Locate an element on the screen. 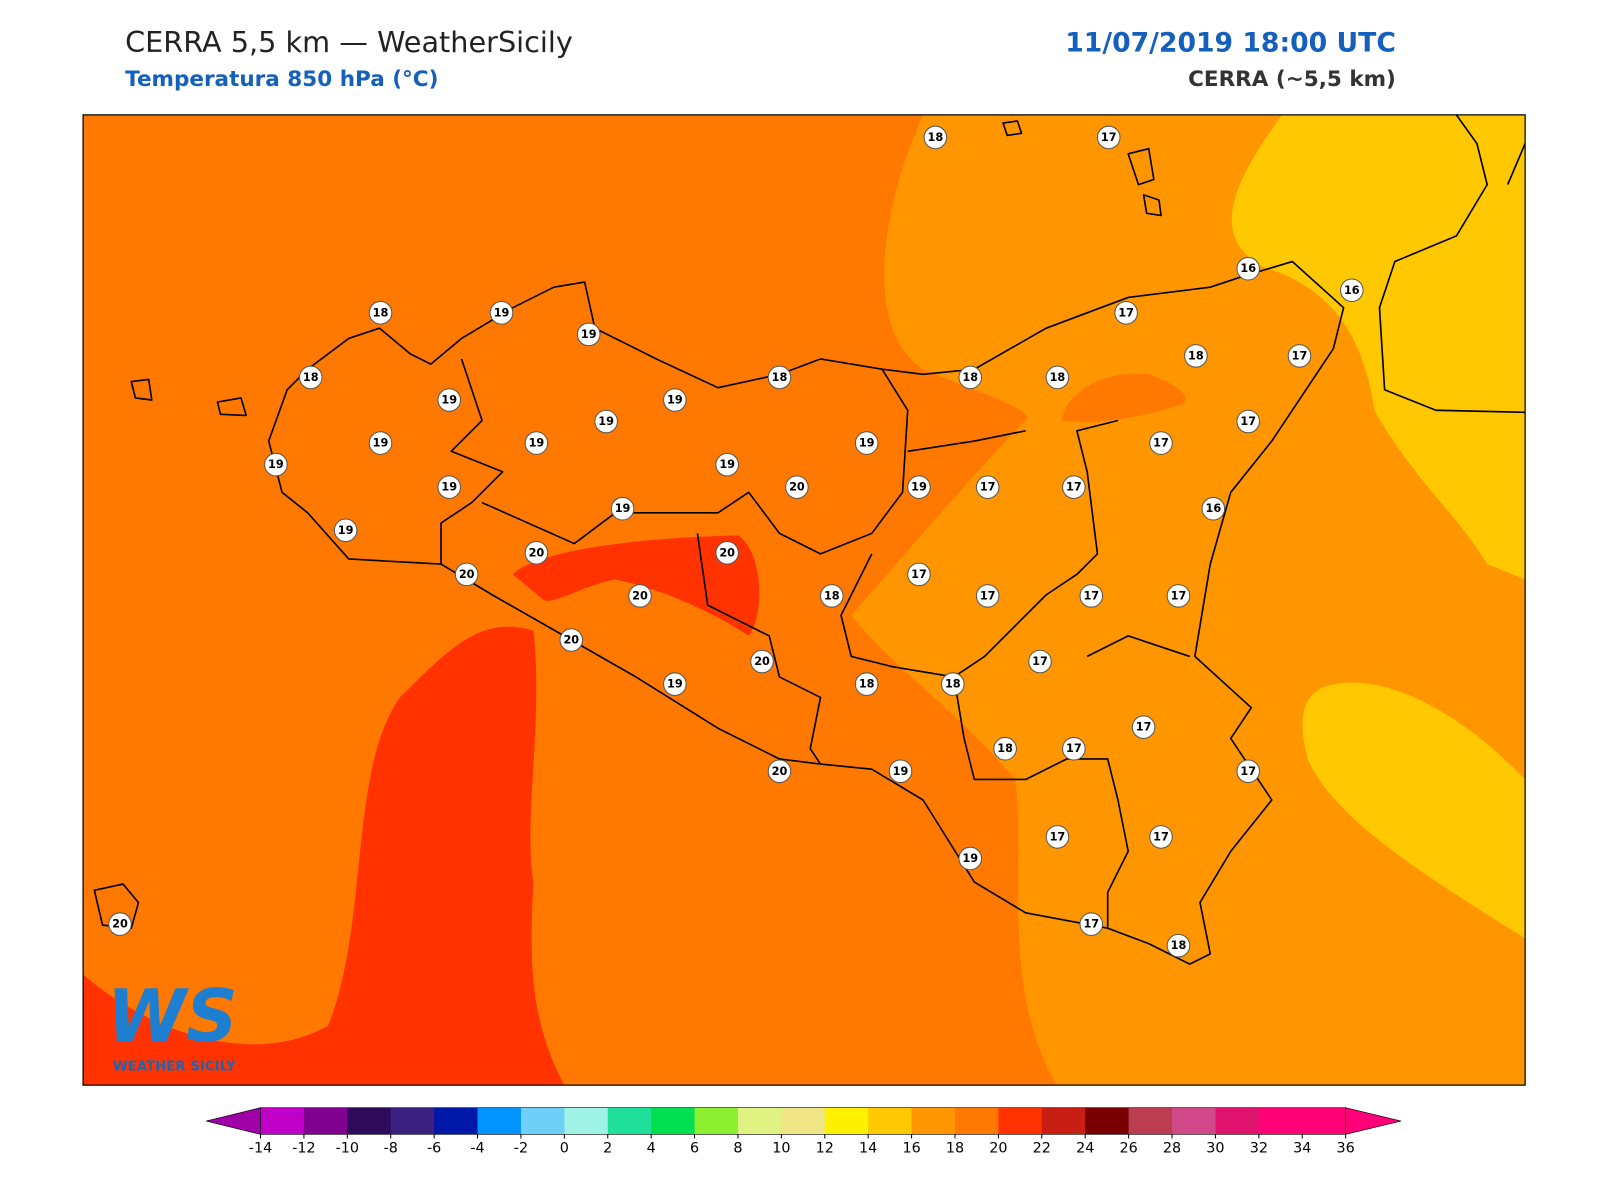 The image size is (1600, 1204). colorbar-tick-label: 32 is located at coordinates (1259, 1149).